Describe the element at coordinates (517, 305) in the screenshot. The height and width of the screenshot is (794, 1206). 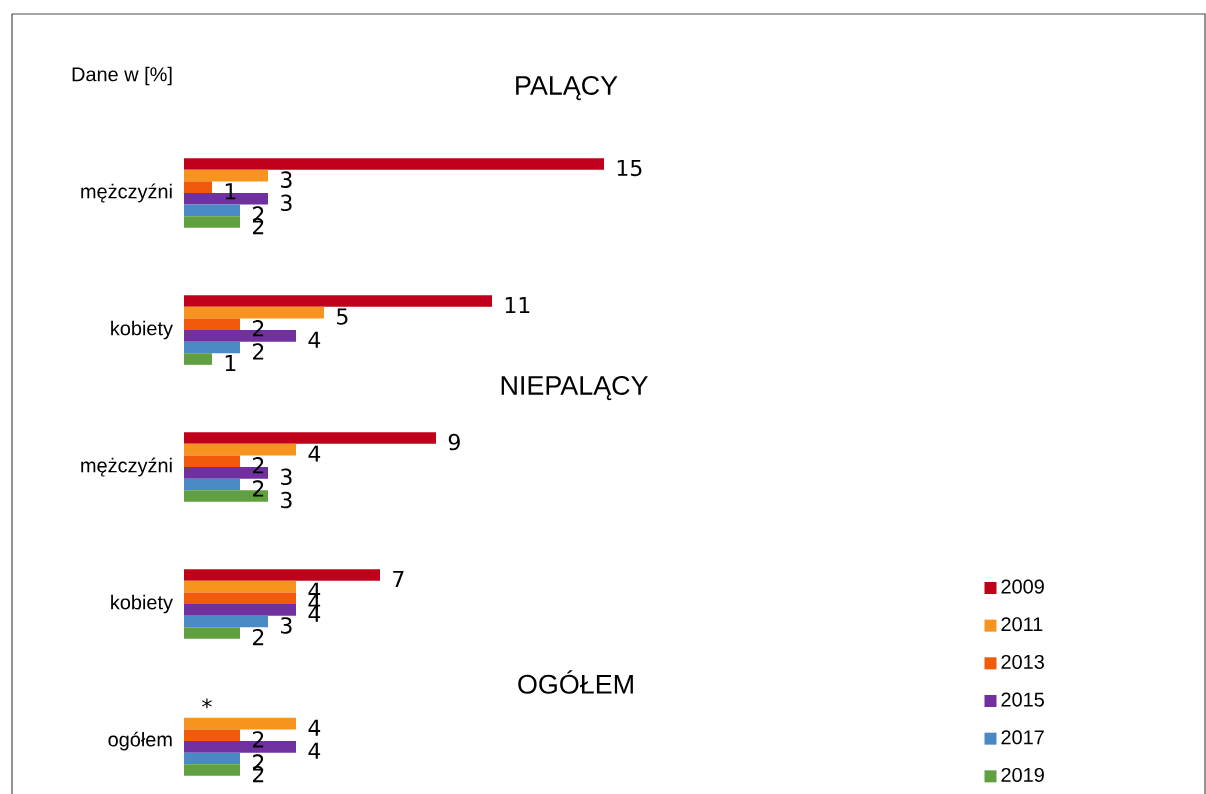
I see `data-label: 11` at that location.